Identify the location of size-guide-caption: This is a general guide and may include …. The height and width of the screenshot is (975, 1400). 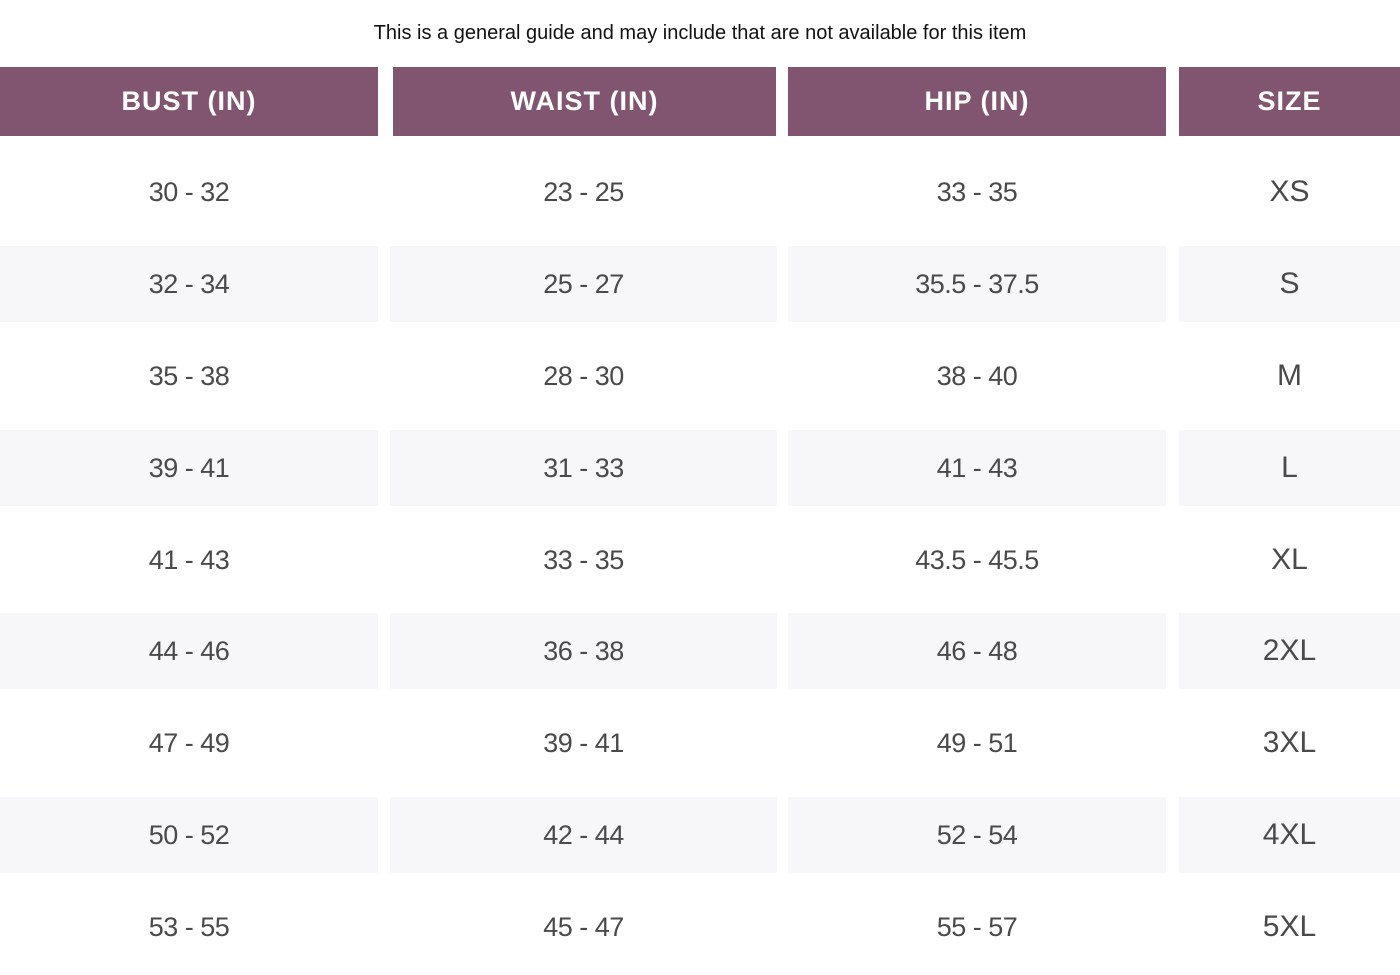
(700, 33).